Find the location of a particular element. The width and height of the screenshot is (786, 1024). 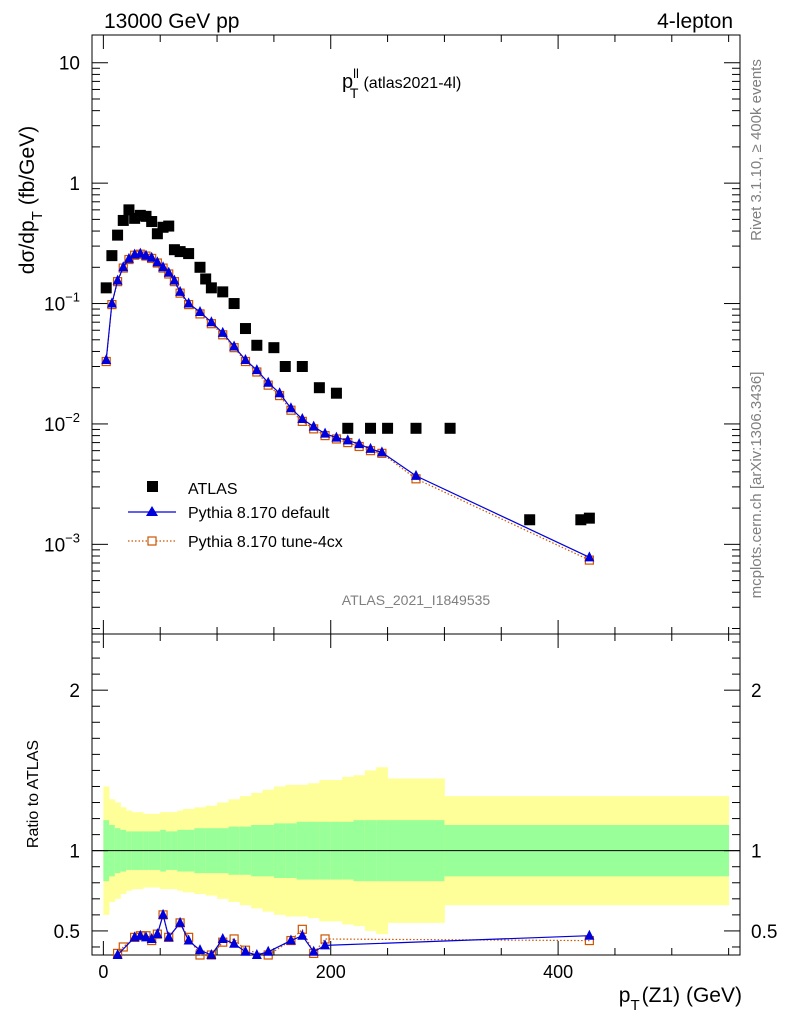

analysis-watermark: ATLAS_2021_I1849535 is located at coordinates (416, 600).